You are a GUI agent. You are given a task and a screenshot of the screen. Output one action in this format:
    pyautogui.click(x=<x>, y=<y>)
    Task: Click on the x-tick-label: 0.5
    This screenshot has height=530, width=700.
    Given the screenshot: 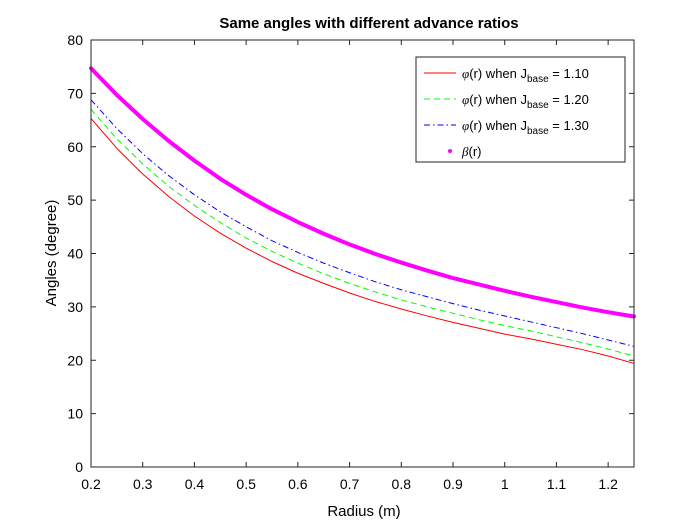 What is the action you would take?
    pyautogui.click(x=246, y=484)
    